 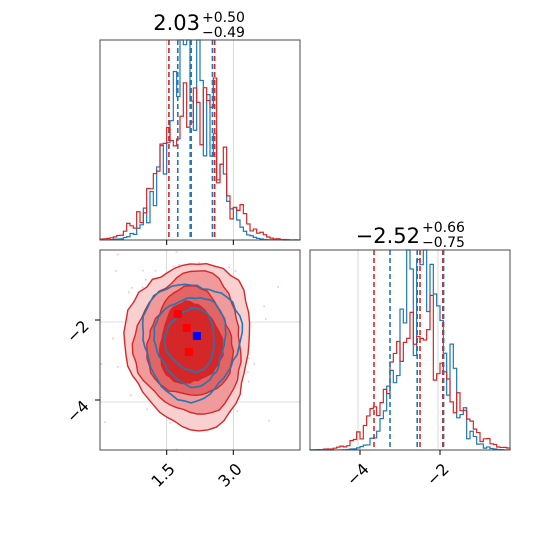 I want to click on x-tick-label: 1.5, so click(x=162, y=474).